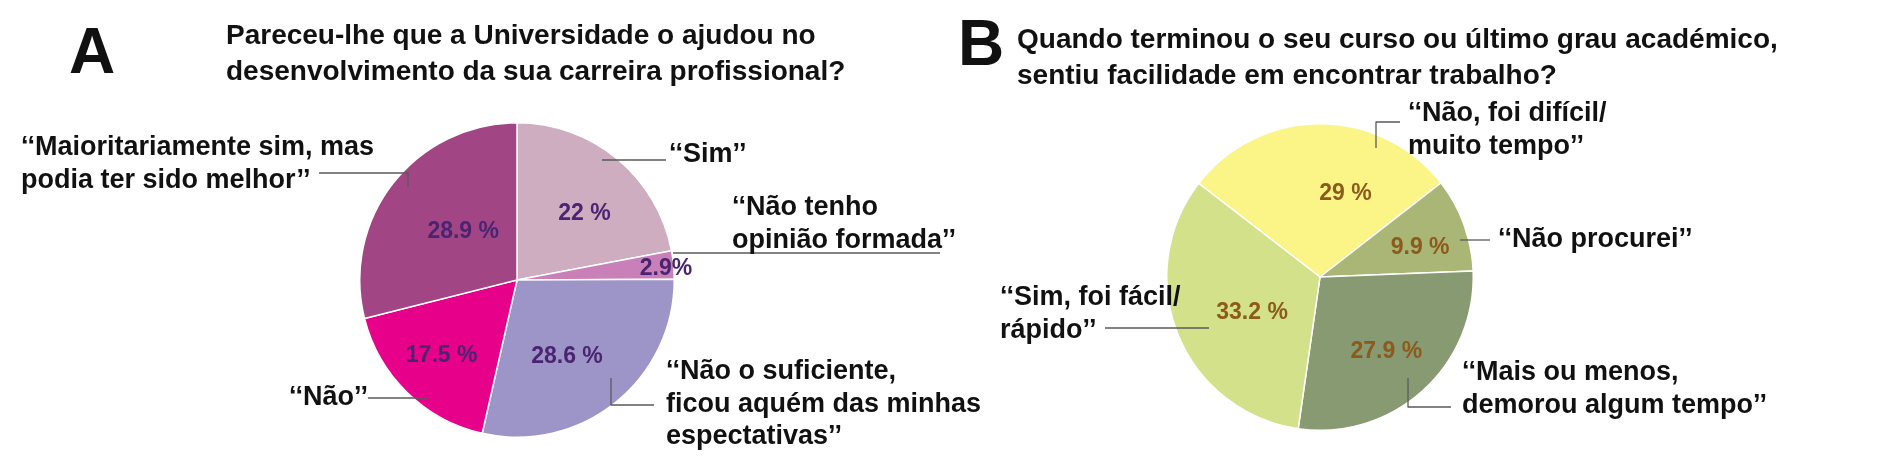  Describe the element at coordinates (1507, 128) in the screenshot. I see `slice-label: ‘‘Não, foi difícil/ muito tempo’’` at that location.